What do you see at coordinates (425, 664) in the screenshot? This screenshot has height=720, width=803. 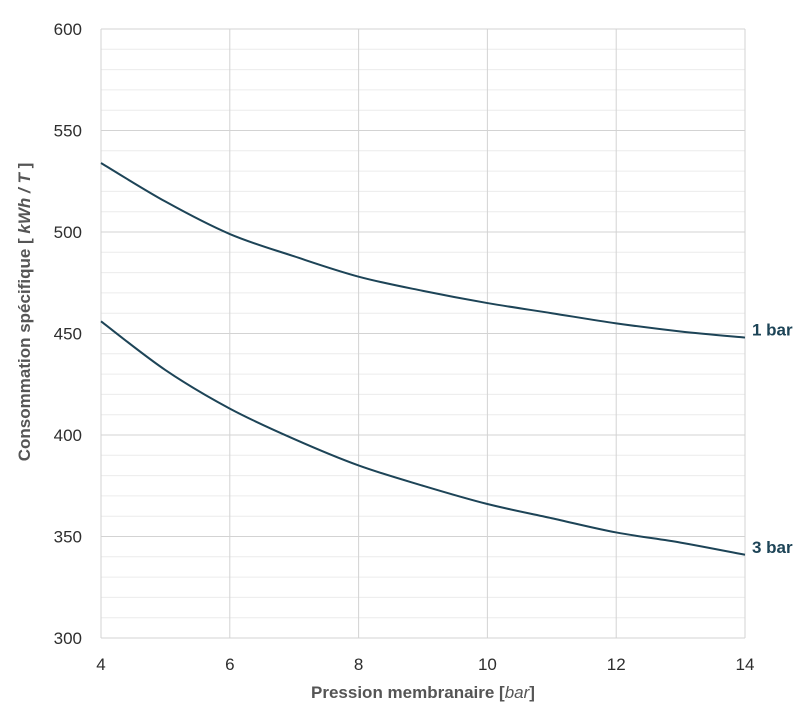 I see `x-axis-ticks: 4 6 8 10 12 14` at bounding box center [425, 664].